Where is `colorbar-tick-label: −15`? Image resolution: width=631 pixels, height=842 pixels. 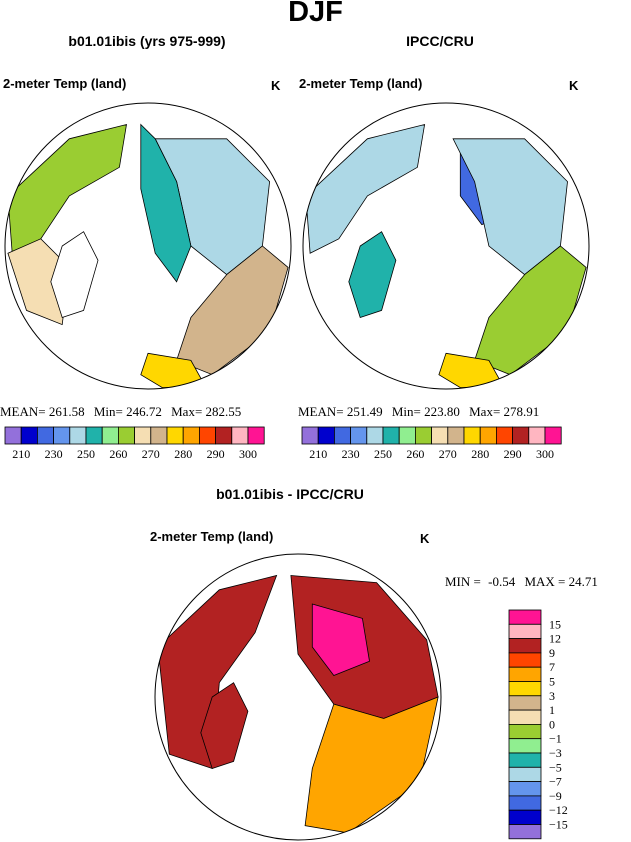
colorbar-tick-label: −15 is located at coordinates (558, 825).